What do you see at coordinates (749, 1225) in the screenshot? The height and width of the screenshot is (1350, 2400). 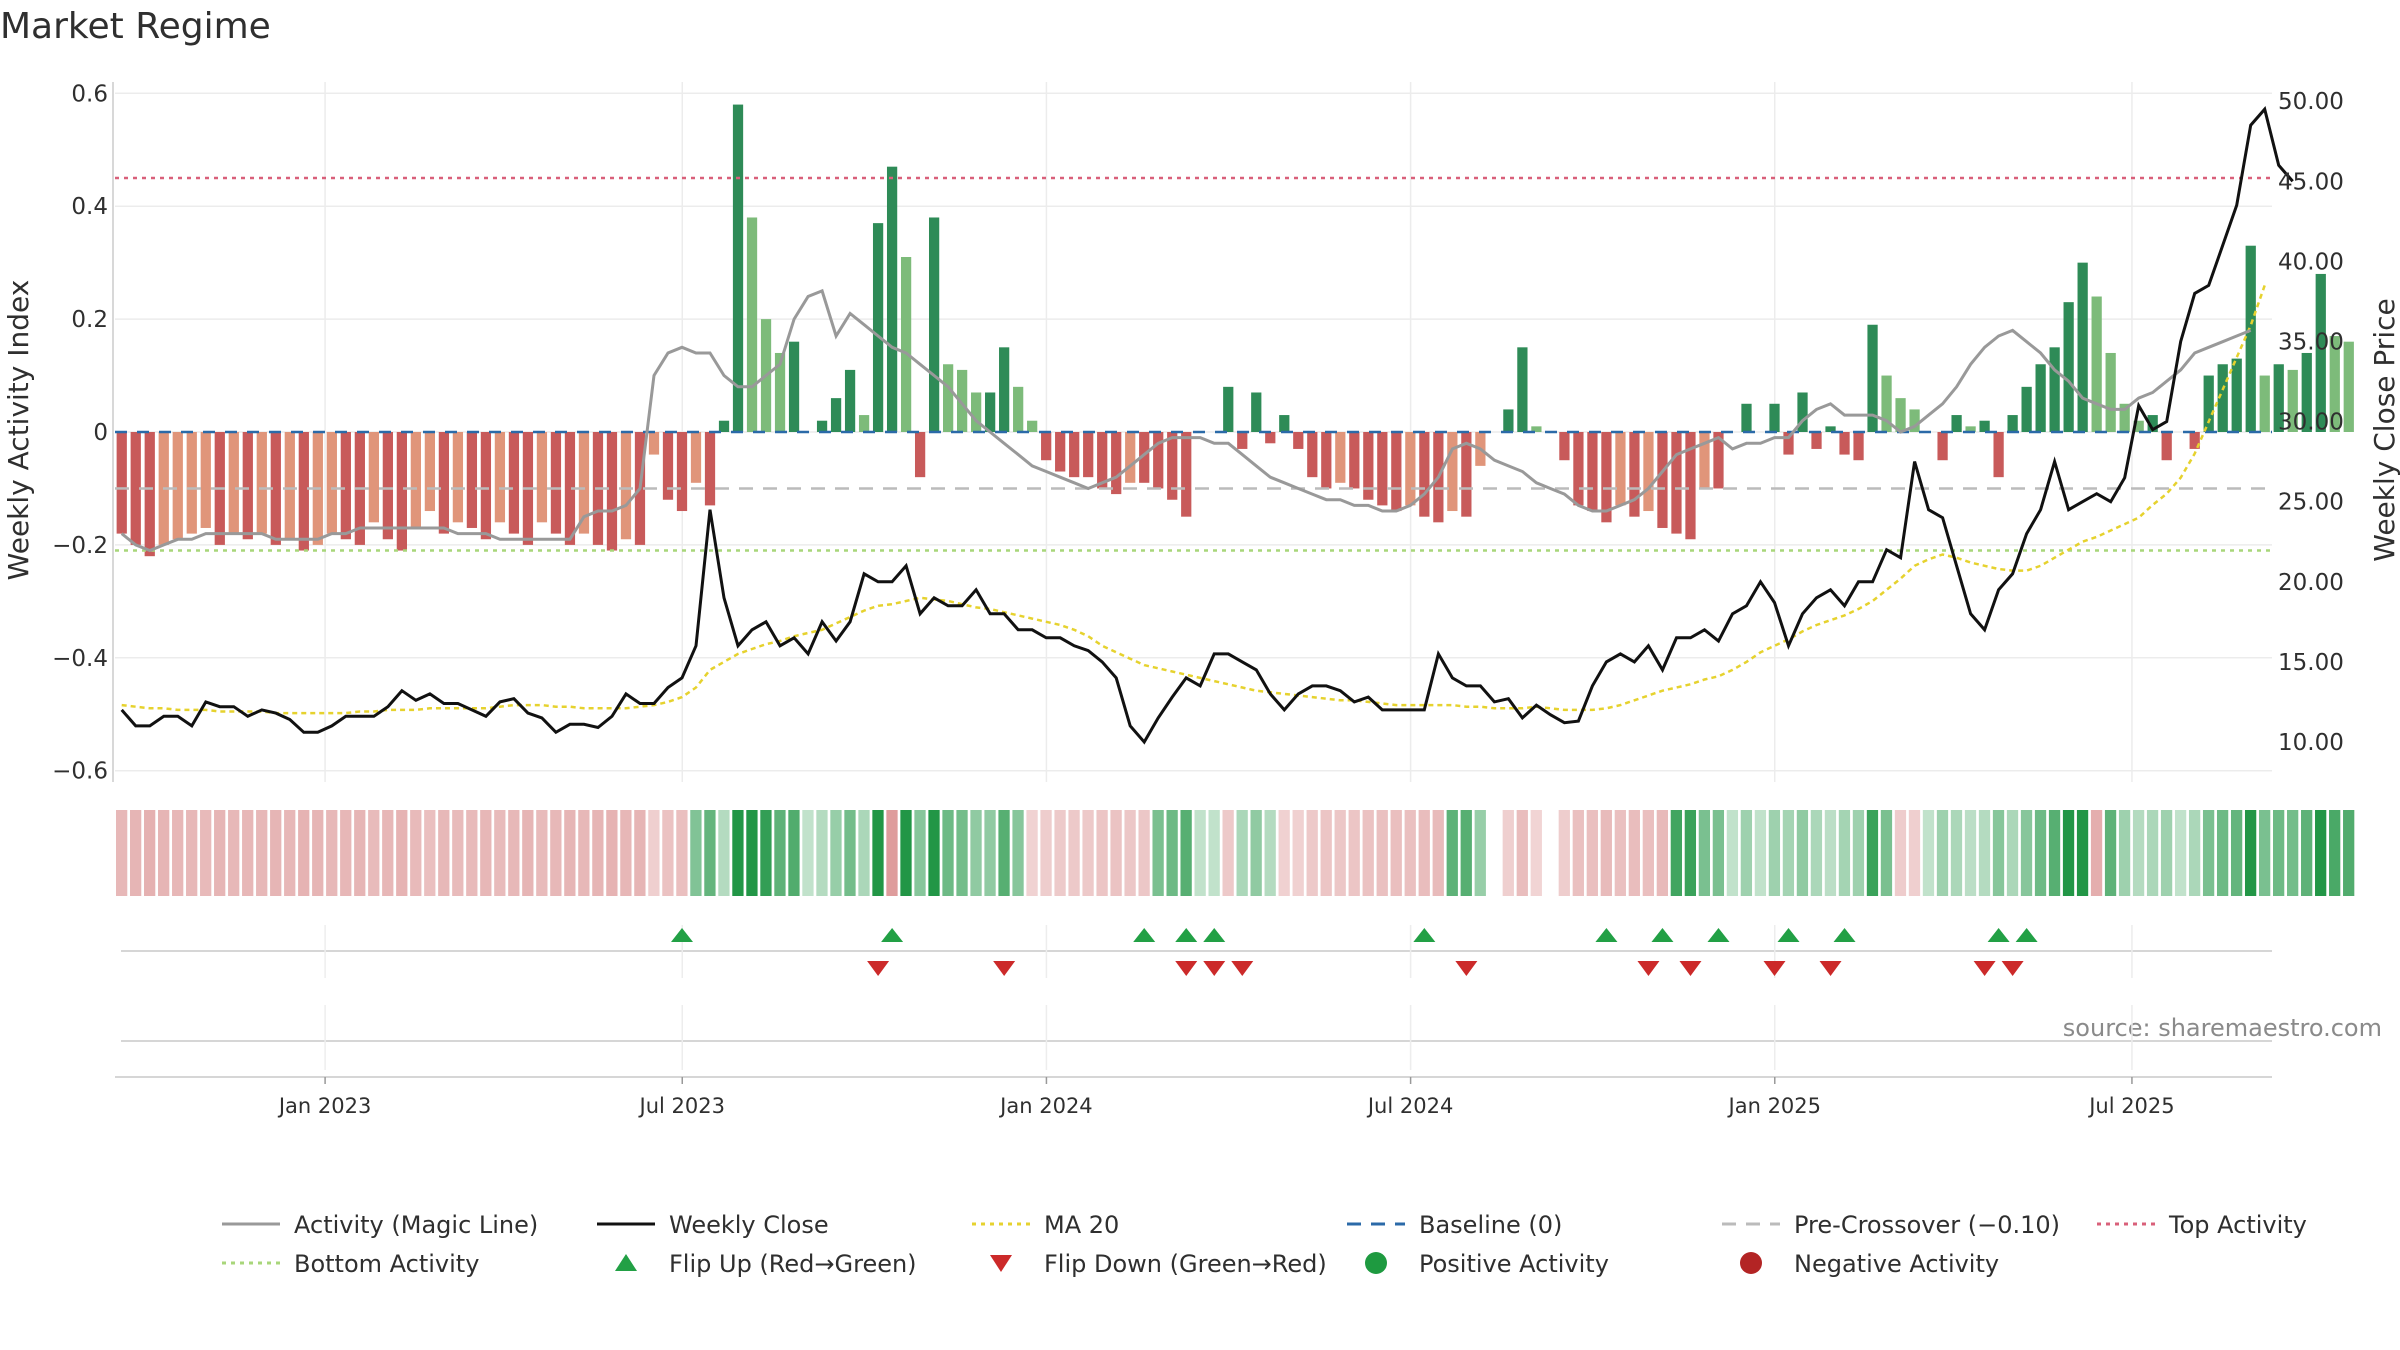 I see `legend-label: Weekly Close` at bounding box center [749, 1225].